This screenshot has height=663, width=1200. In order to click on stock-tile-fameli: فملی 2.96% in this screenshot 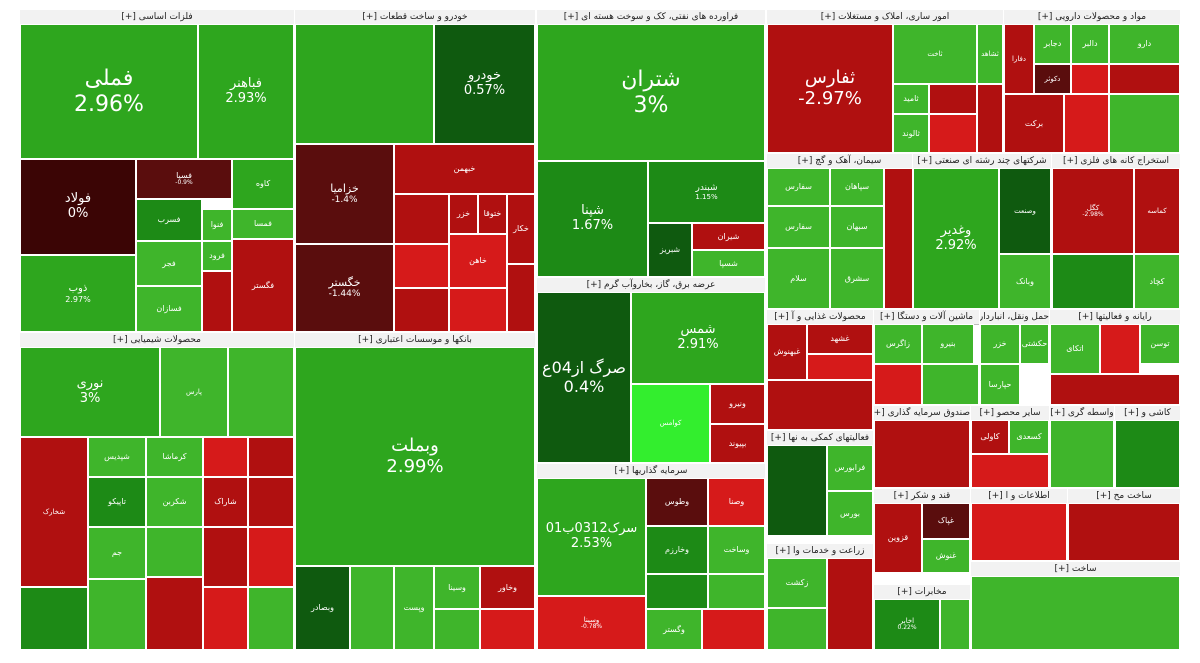, I will do `click(109, 91)`.